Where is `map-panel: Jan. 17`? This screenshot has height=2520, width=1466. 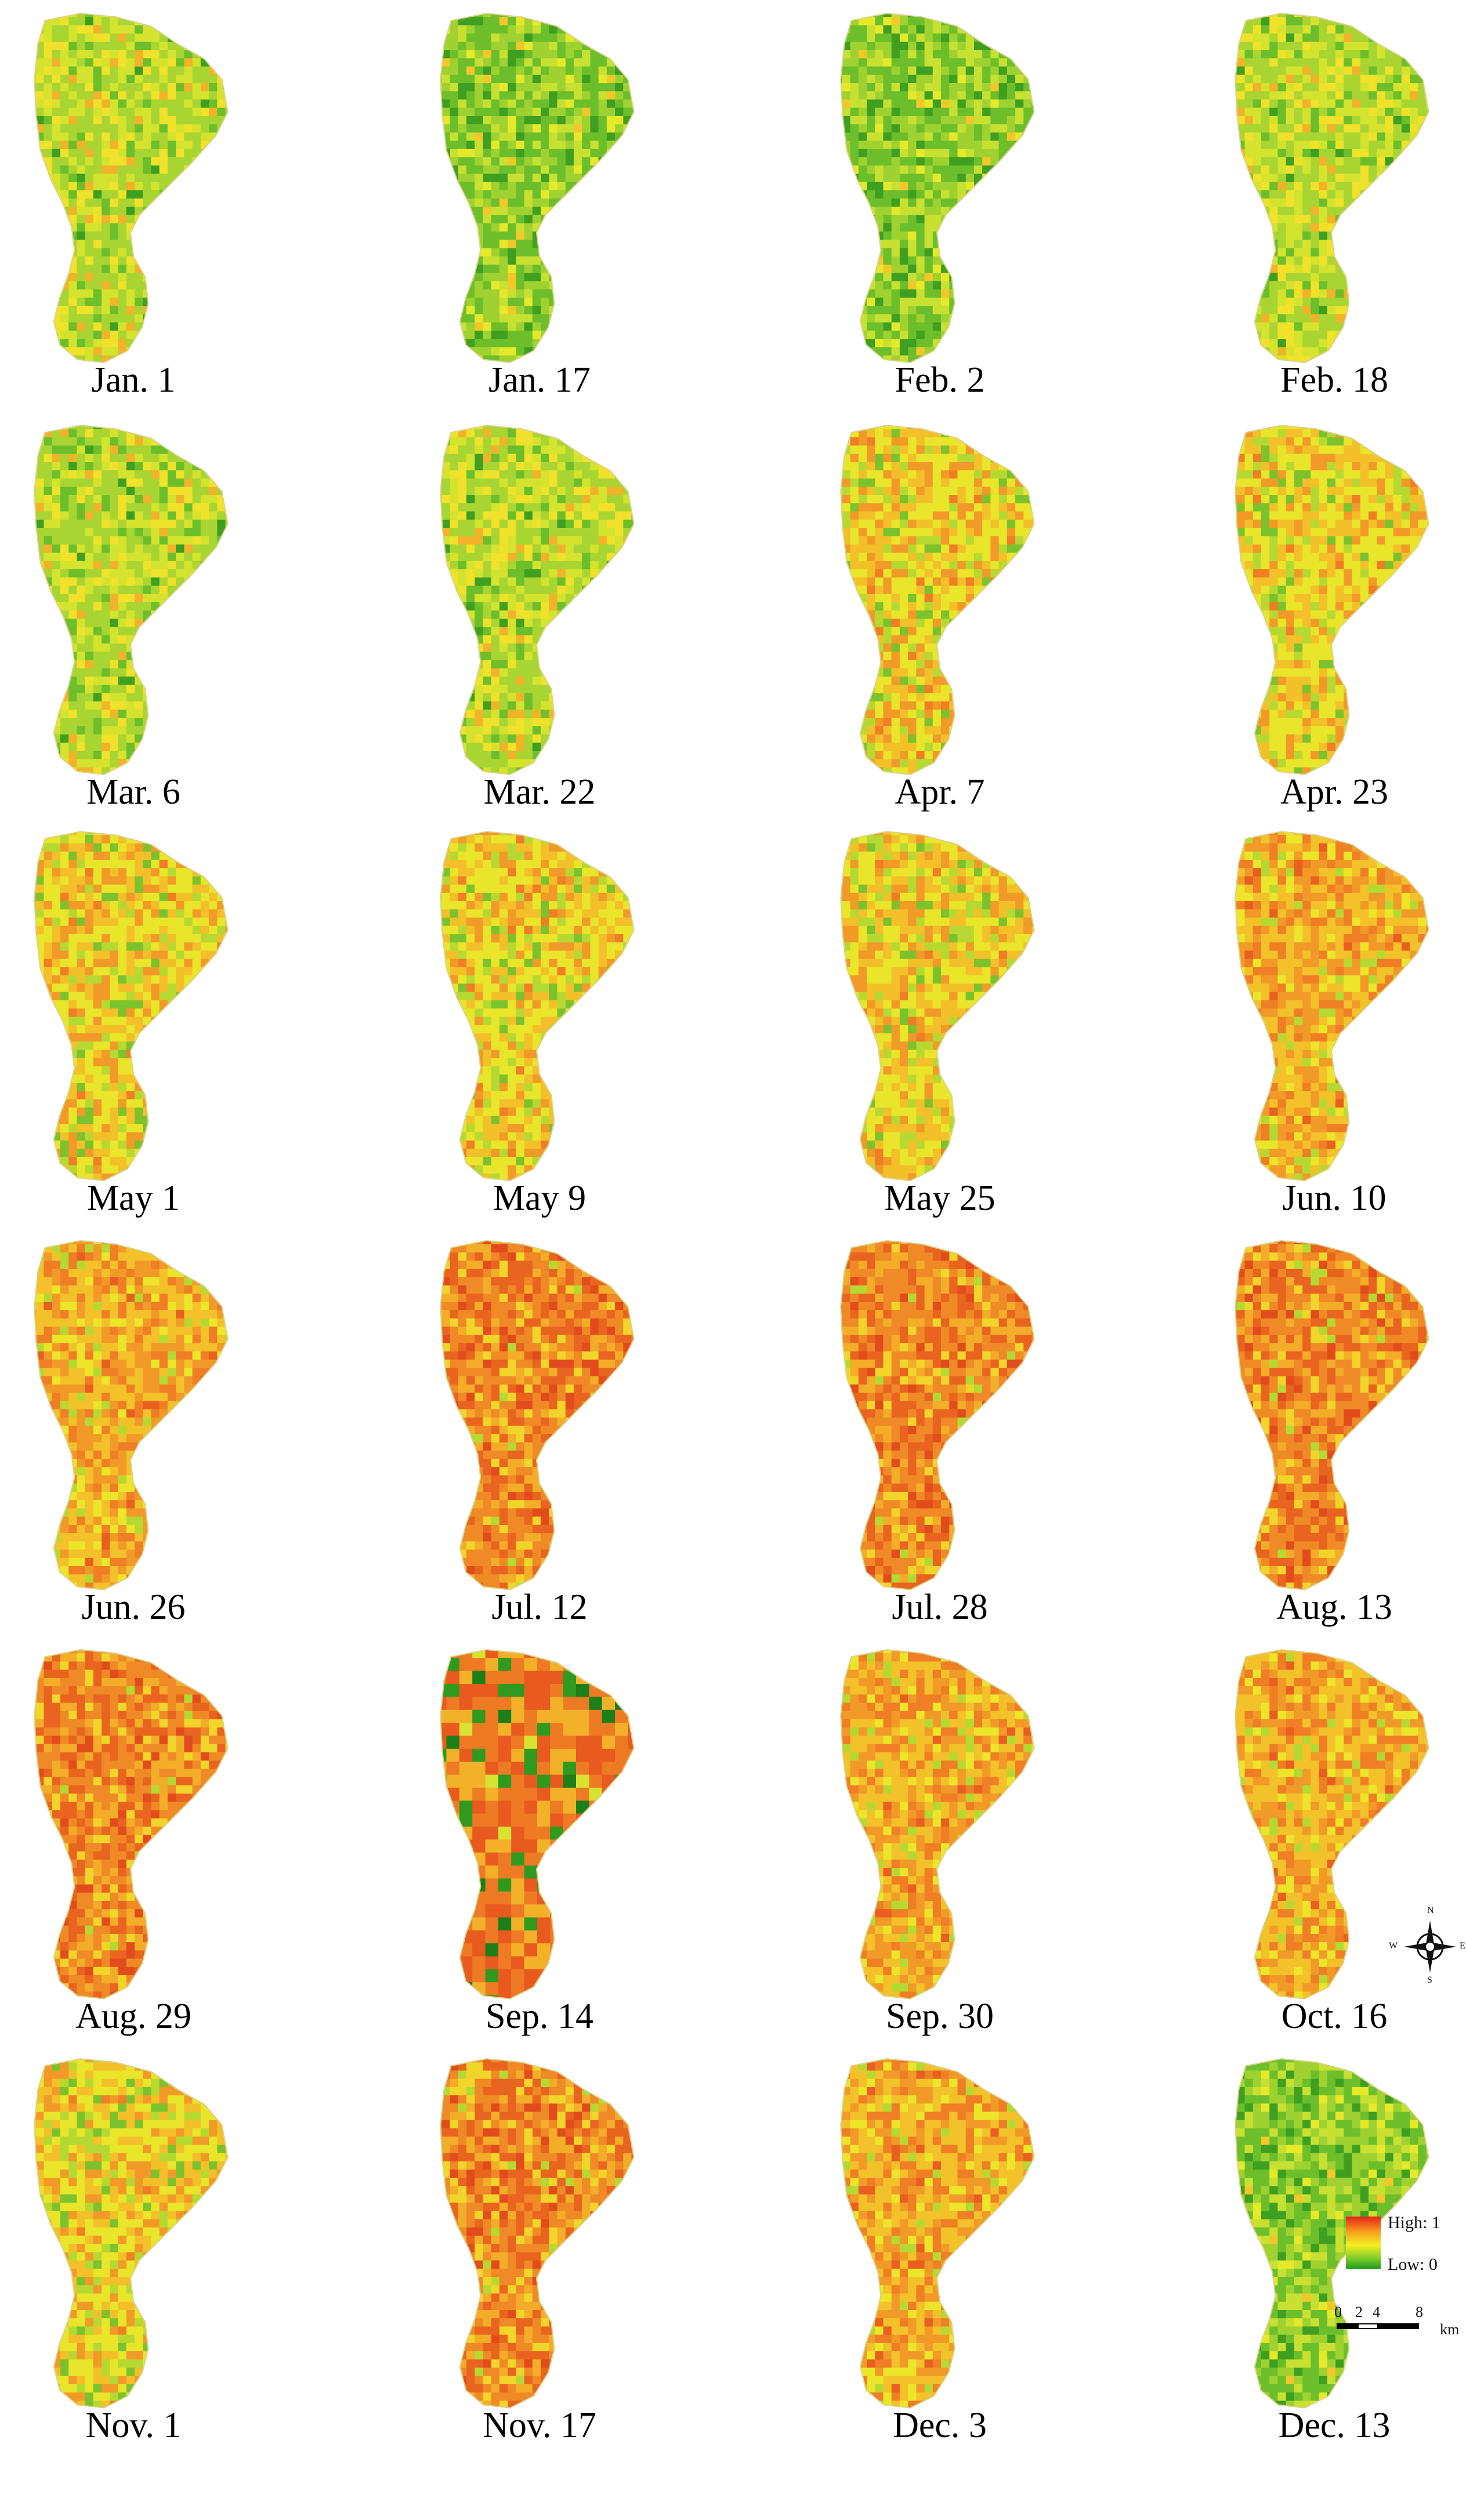
map-panel: Jan. 17 is located at coordinates (581, 212).